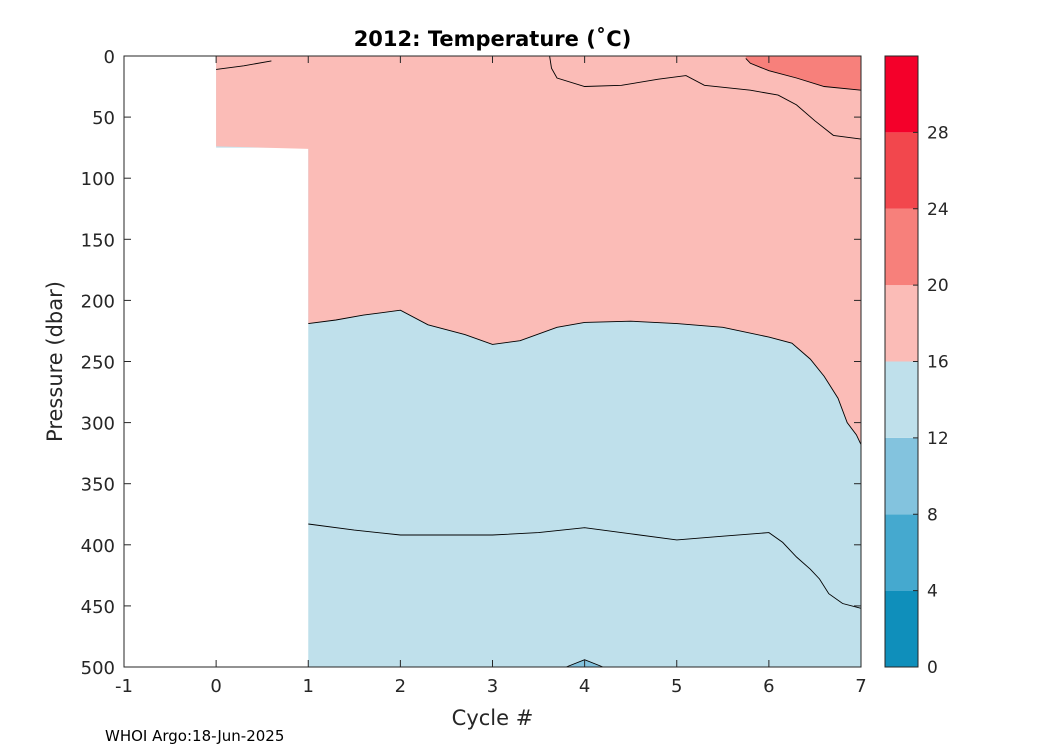 This screenshot has height=750, width=1050. Describe the element at coordinates (98, 179) in the screenshot. I see `y-tick-label: 100` at that location.